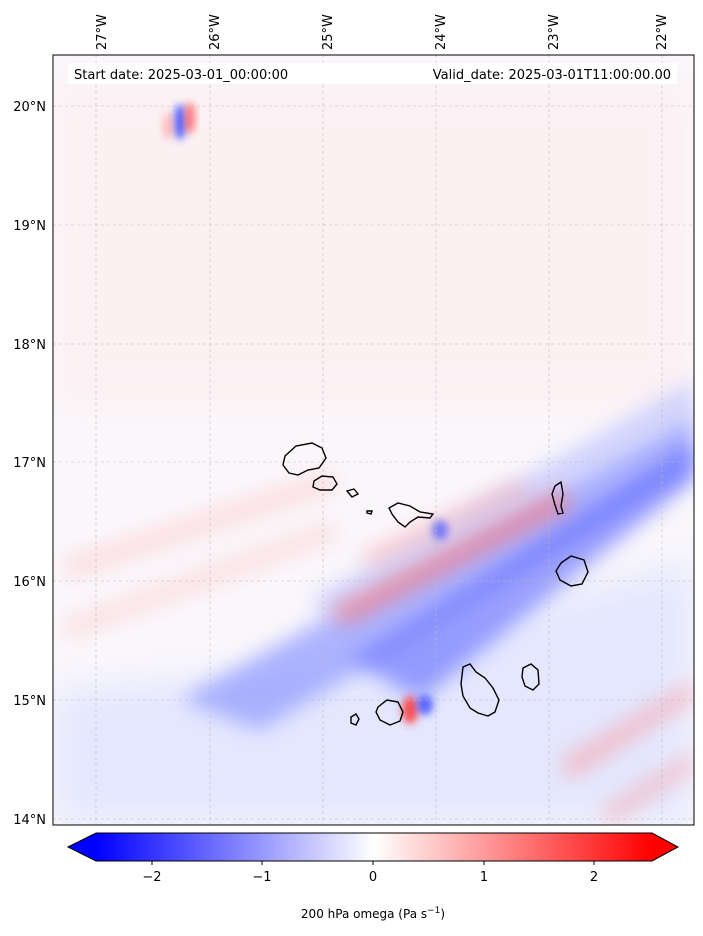  Describe the element at coordinates (480, 690) in the screenshot. I see `island-santiago` at that location.